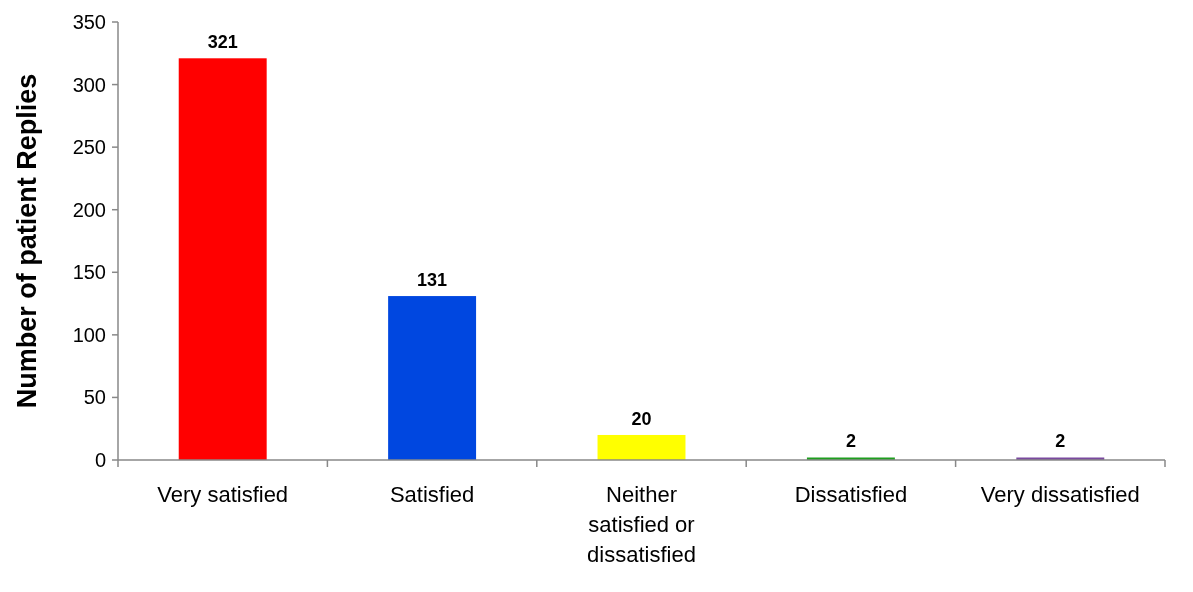 This screenshot has height=592, width=1193. Describe the element at coordinates (100, 460) in the screenshot. I see `y-tick-label: 0` at that location.